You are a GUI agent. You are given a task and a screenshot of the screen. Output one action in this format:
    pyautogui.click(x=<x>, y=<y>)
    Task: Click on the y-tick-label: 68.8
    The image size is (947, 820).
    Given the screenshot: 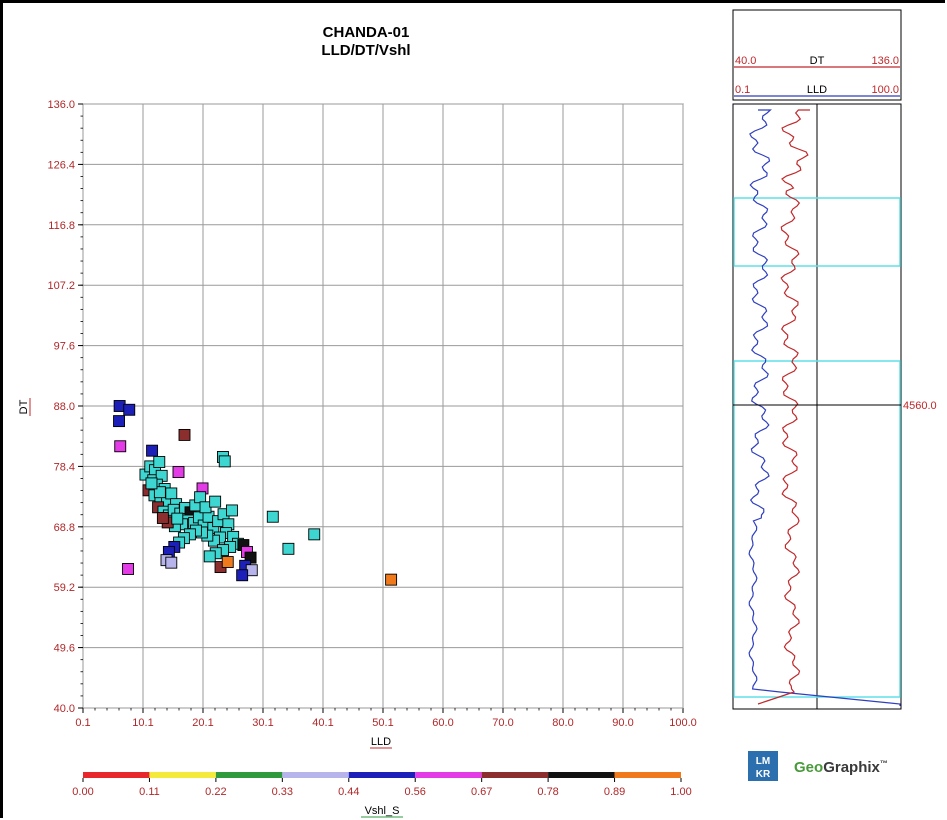 What is the action you would take?
    pyautogui.click(x=64, y=528)
    